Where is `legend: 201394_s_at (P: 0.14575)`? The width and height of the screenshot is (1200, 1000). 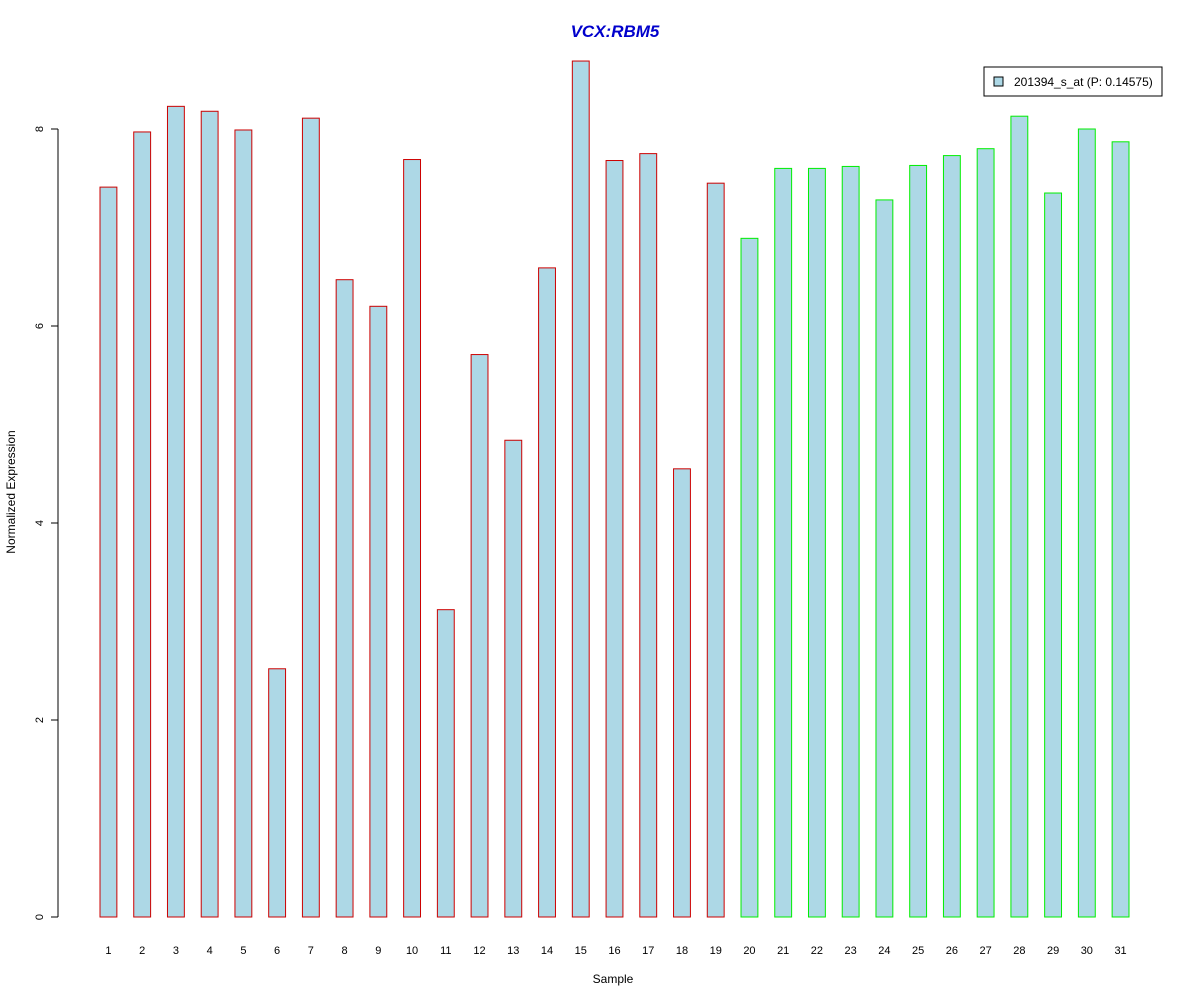
legend: 201394_s_at (P: 0.14575) is located at coordinates (1073, 81).